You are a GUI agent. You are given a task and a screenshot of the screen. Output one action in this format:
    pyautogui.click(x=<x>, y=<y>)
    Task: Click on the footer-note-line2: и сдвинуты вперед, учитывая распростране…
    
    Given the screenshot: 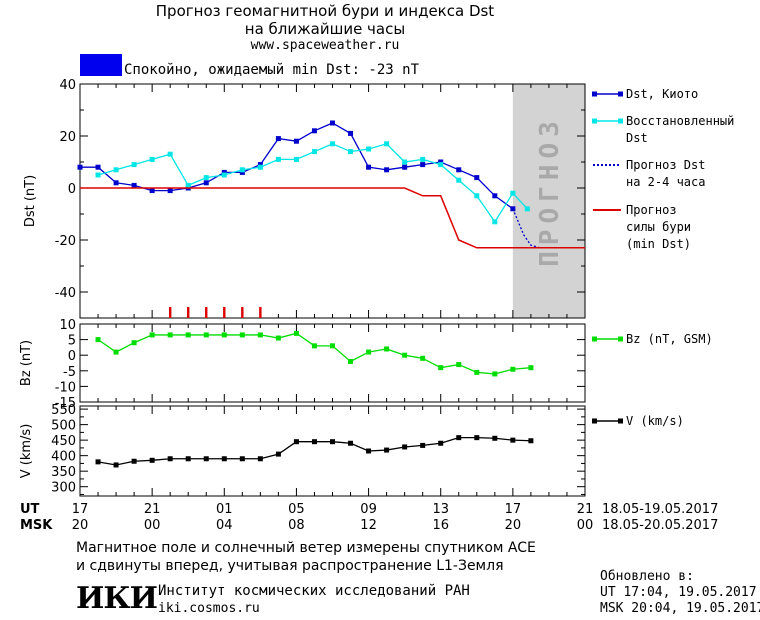 What is the action you would take?
    pyautogui.click(x=290, y=566)
    